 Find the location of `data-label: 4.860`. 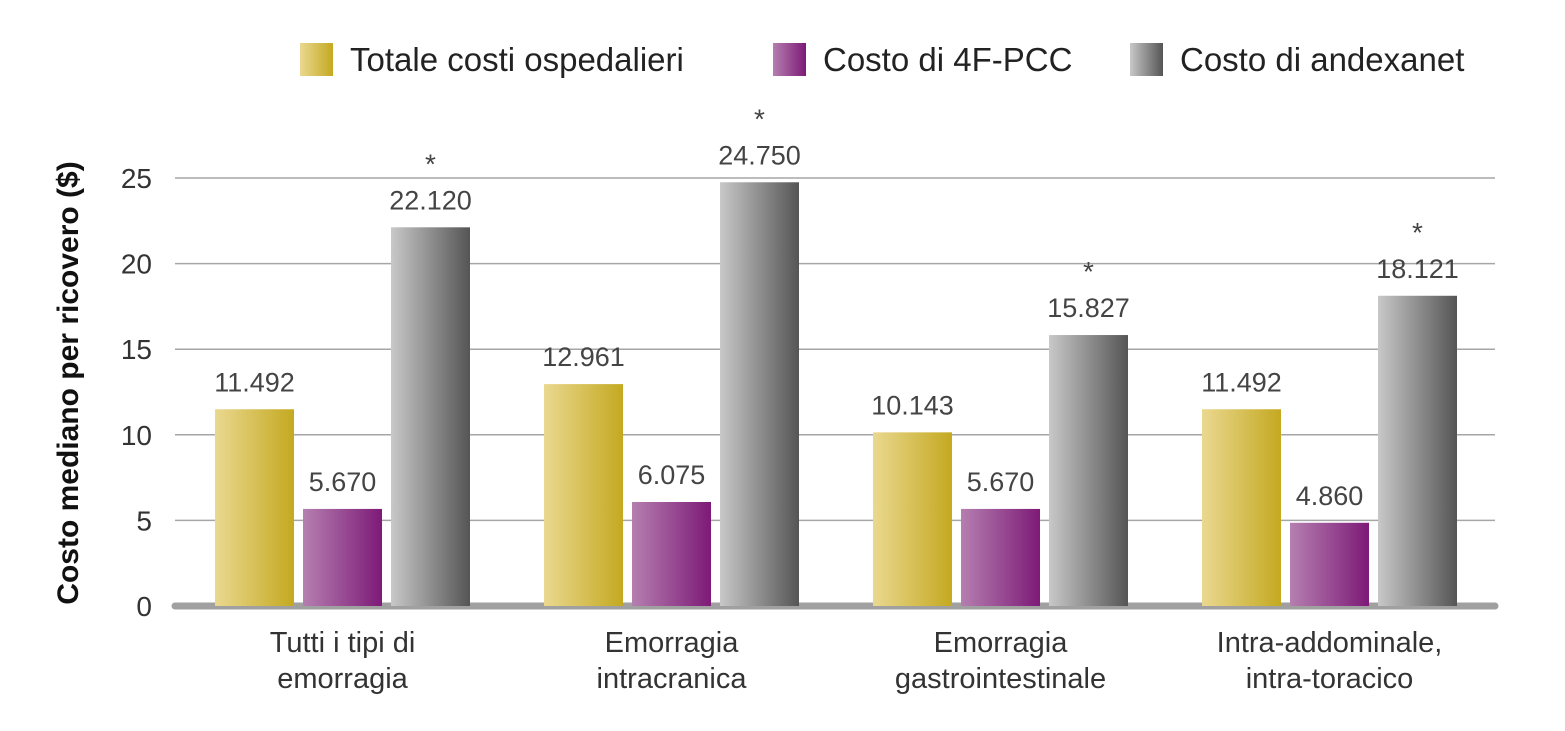

data-label: 4.860 is located at coordinates (1330, 496).